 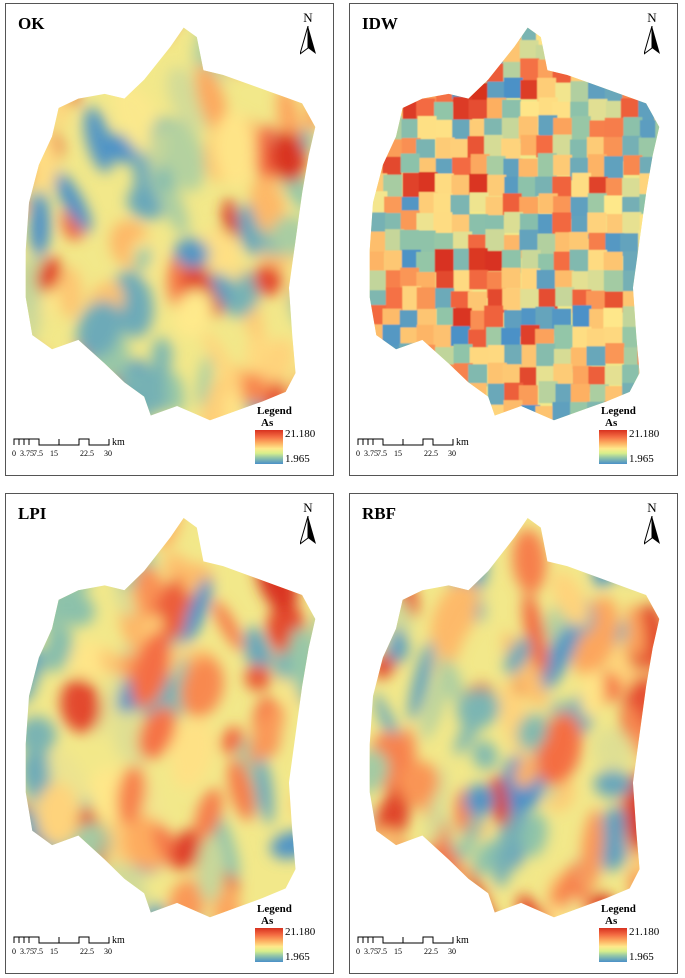 I want to click on panel-title: IDW, so click(x=380, y=23).